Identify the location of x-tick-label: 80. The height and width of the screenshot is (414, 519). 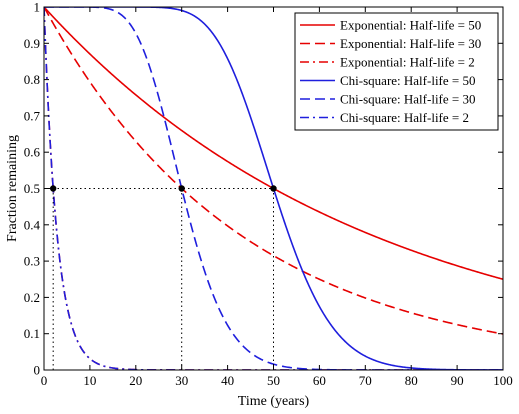
(411, 380).